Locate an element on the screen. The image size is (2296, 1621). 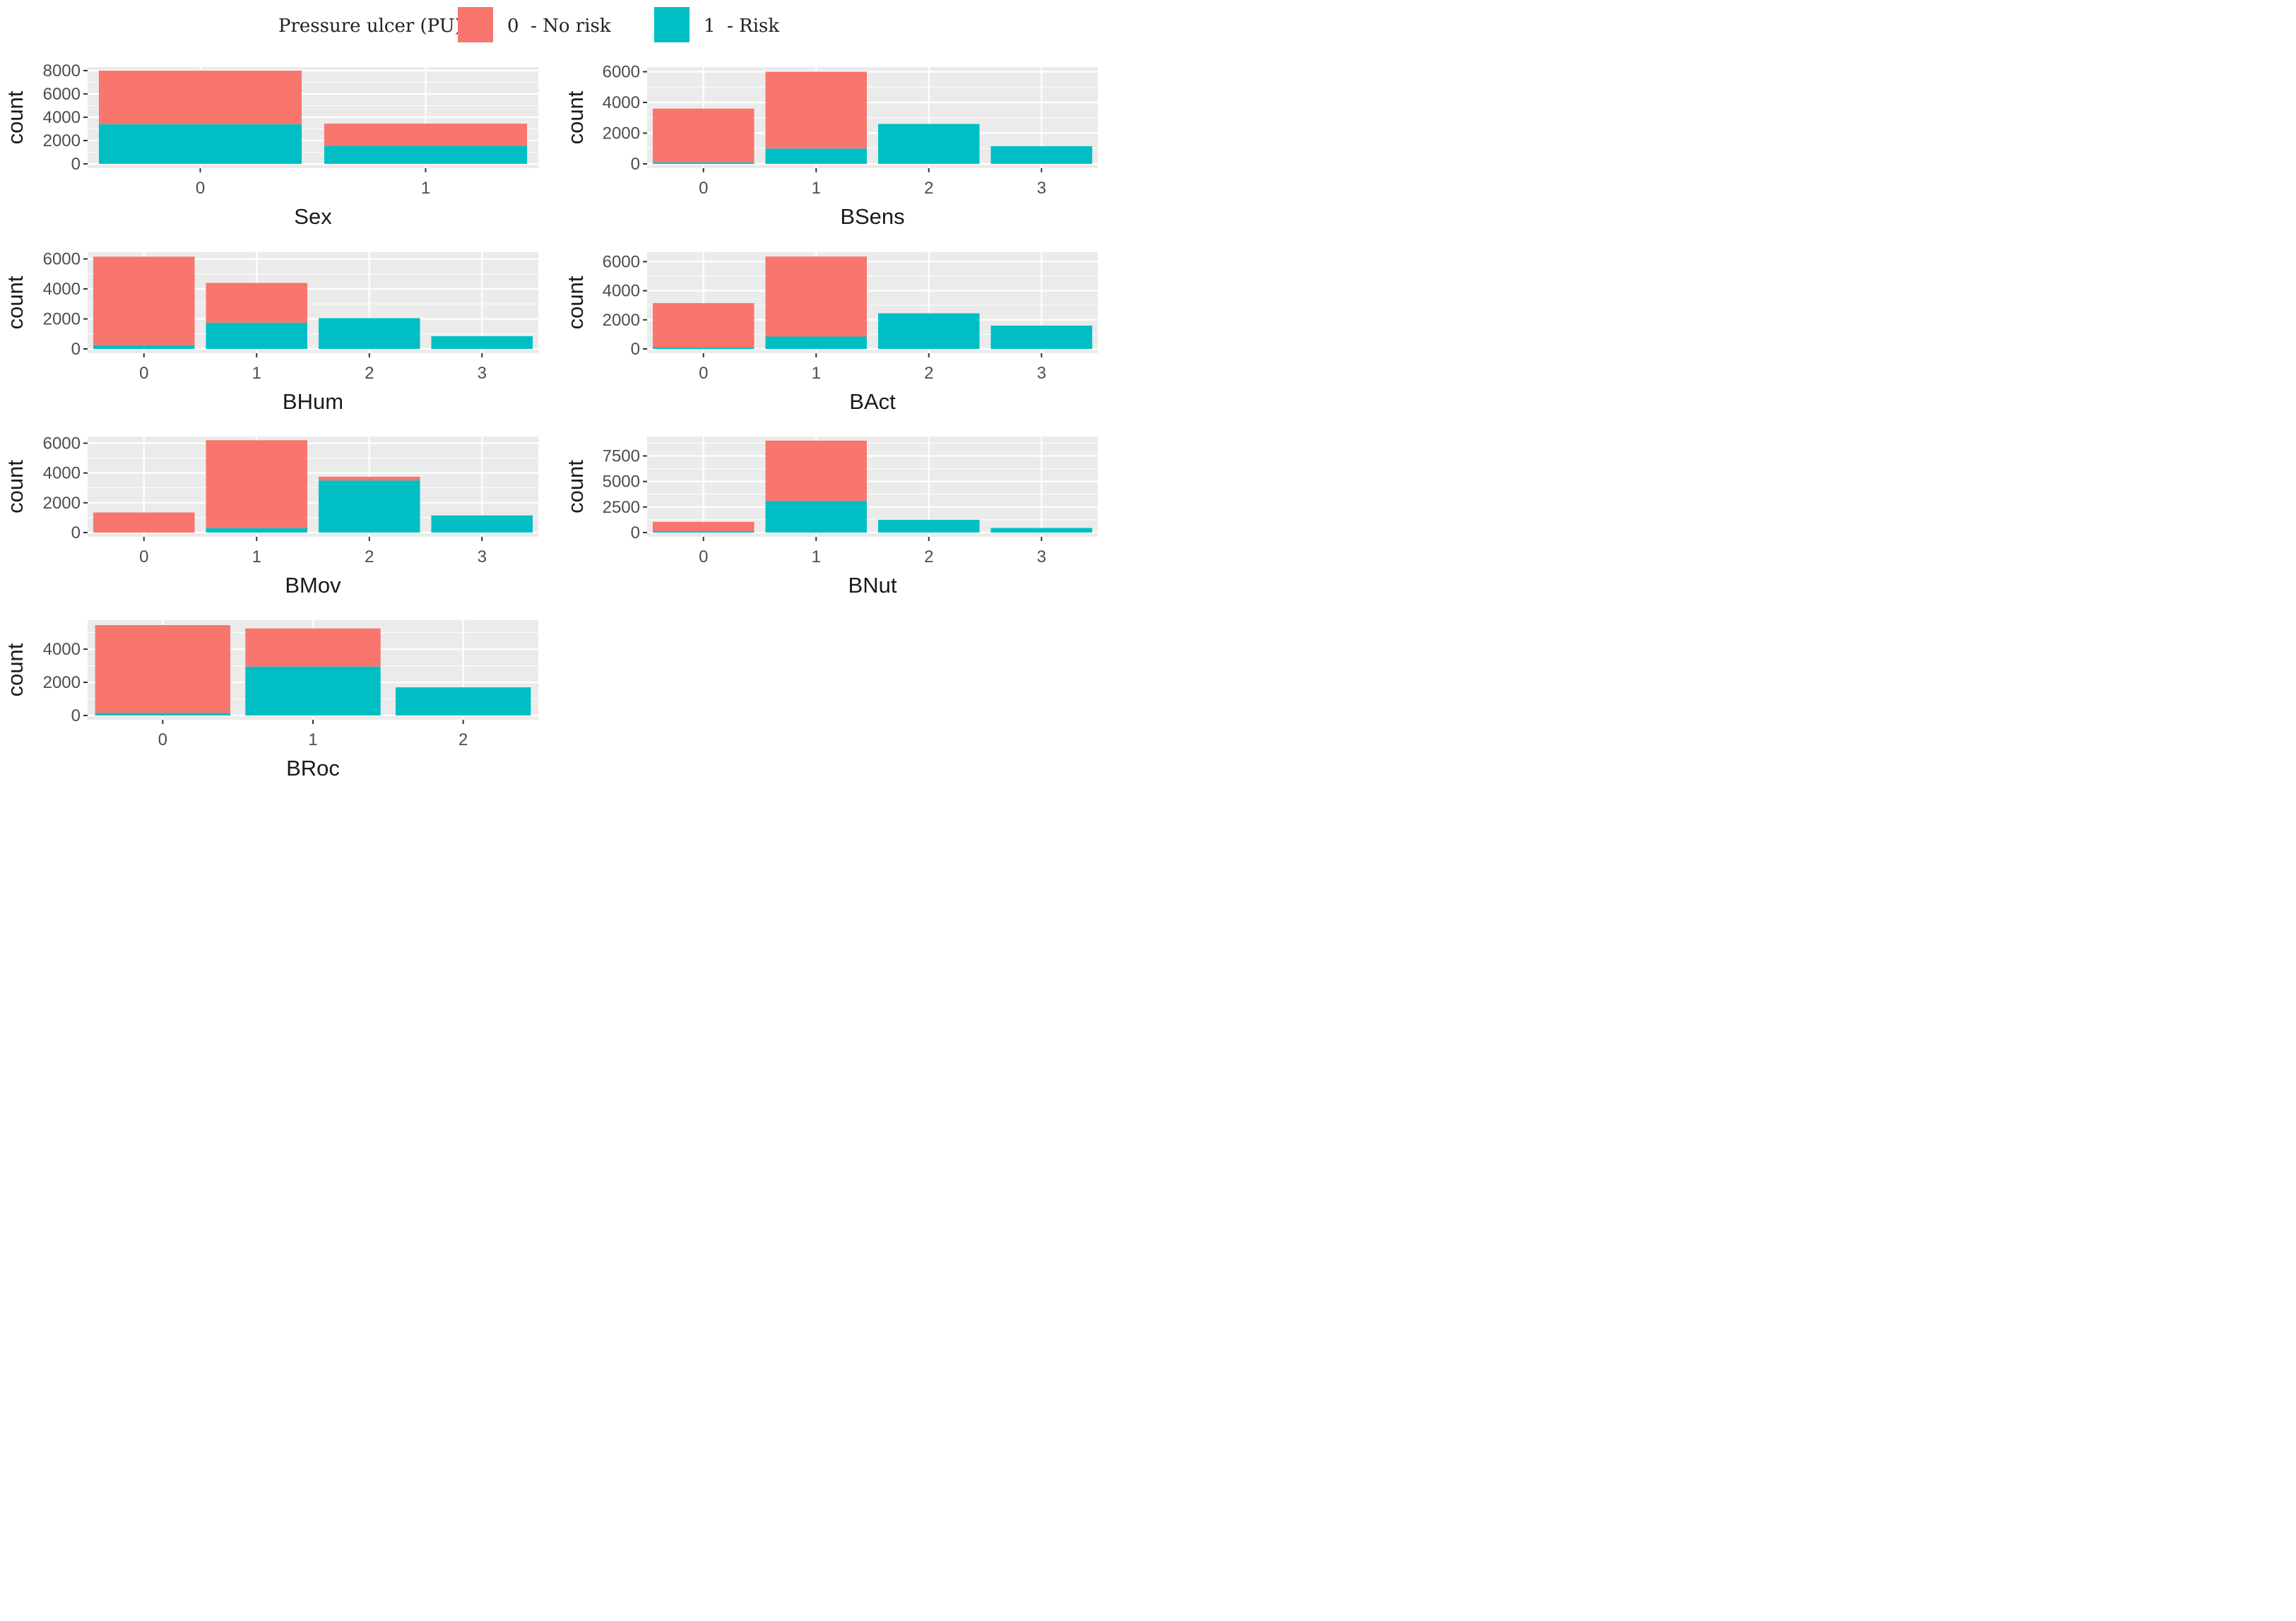
panel-background is located at coordinates (873, 487).